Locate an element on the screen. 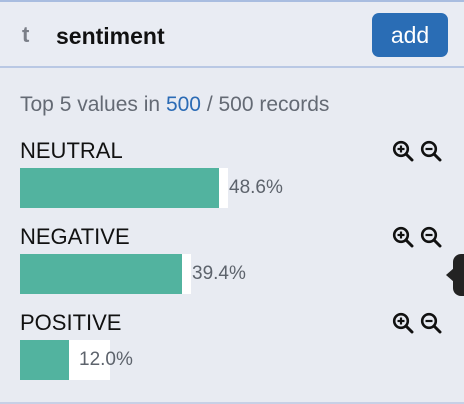 The image size is (464, 404). value-bar: 39.4% is located at coordinates (133, 274).